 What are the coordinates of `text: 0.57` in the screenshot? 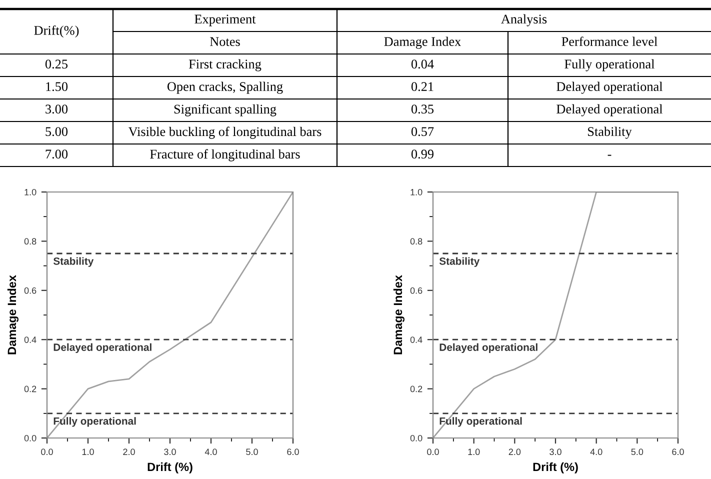 It's located at (422, 131).